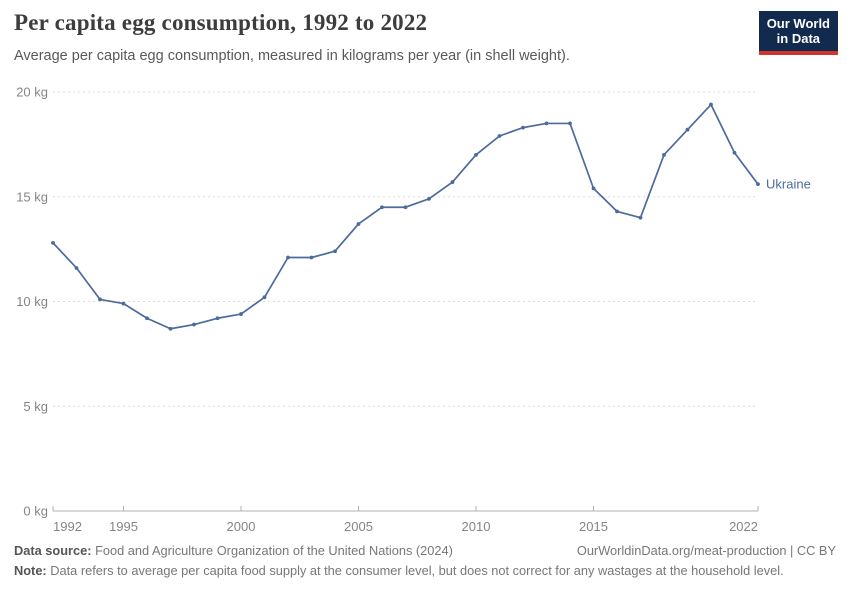 This screenshot has width=850, height=600. What do you see at coordinates (53, 550) in the screenshot?
I see `data-source-label: Data source:` at bounding box center [53, 550].